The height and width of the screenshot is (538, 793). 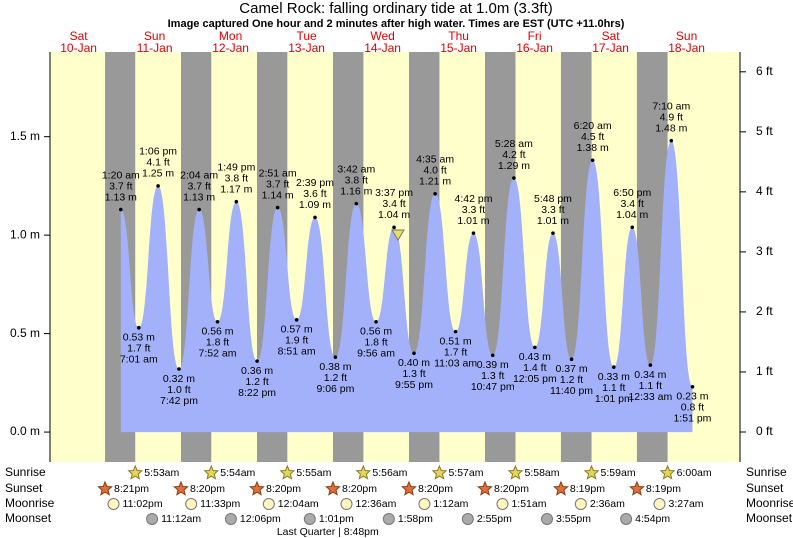 What do you see at coordinates (260, 519) in the screenshot?
I see `row-time: 12:06pm` at bounding box center [260, 519].